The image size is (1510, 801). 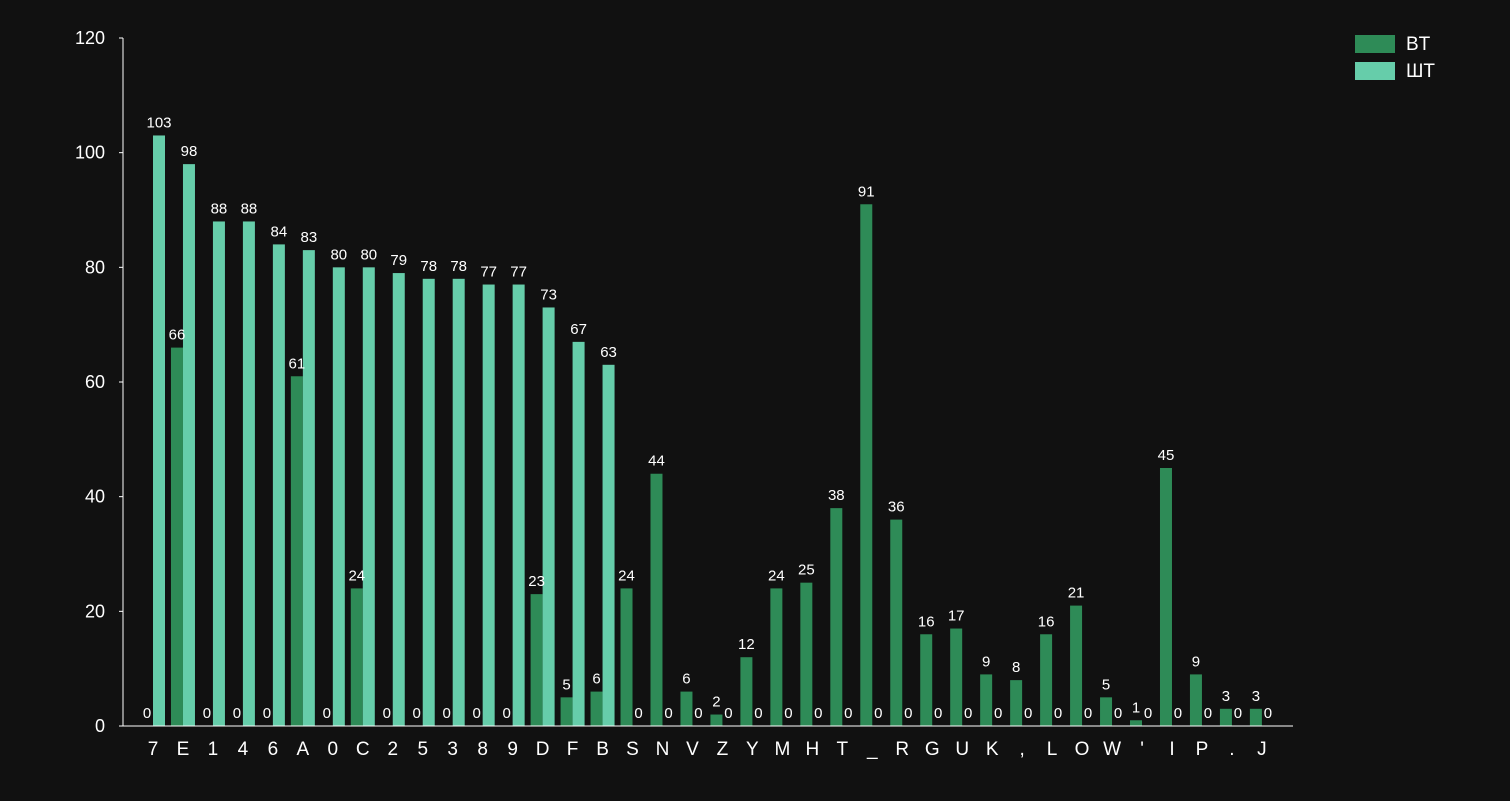 I want to click on data-label-BT-I: 45, so click(x=1166, y=455).